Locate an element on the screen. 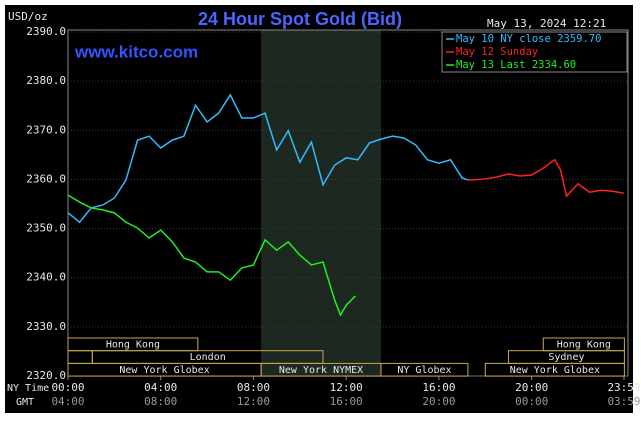 The width and height of the screenshot is (641, 422). legend-label: May 12 Sunday is located at coordinates (497, 52).